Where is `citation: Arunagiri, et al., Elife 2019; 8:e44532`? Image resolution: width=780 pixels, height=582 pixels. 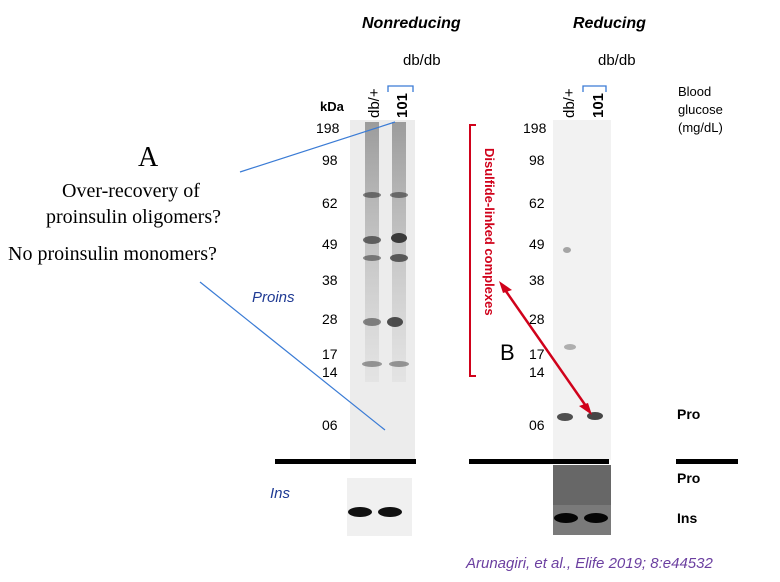
citation: Arunagiri, et al., Elife 2019; 8:e44532 is located at coordinates (589, 563).